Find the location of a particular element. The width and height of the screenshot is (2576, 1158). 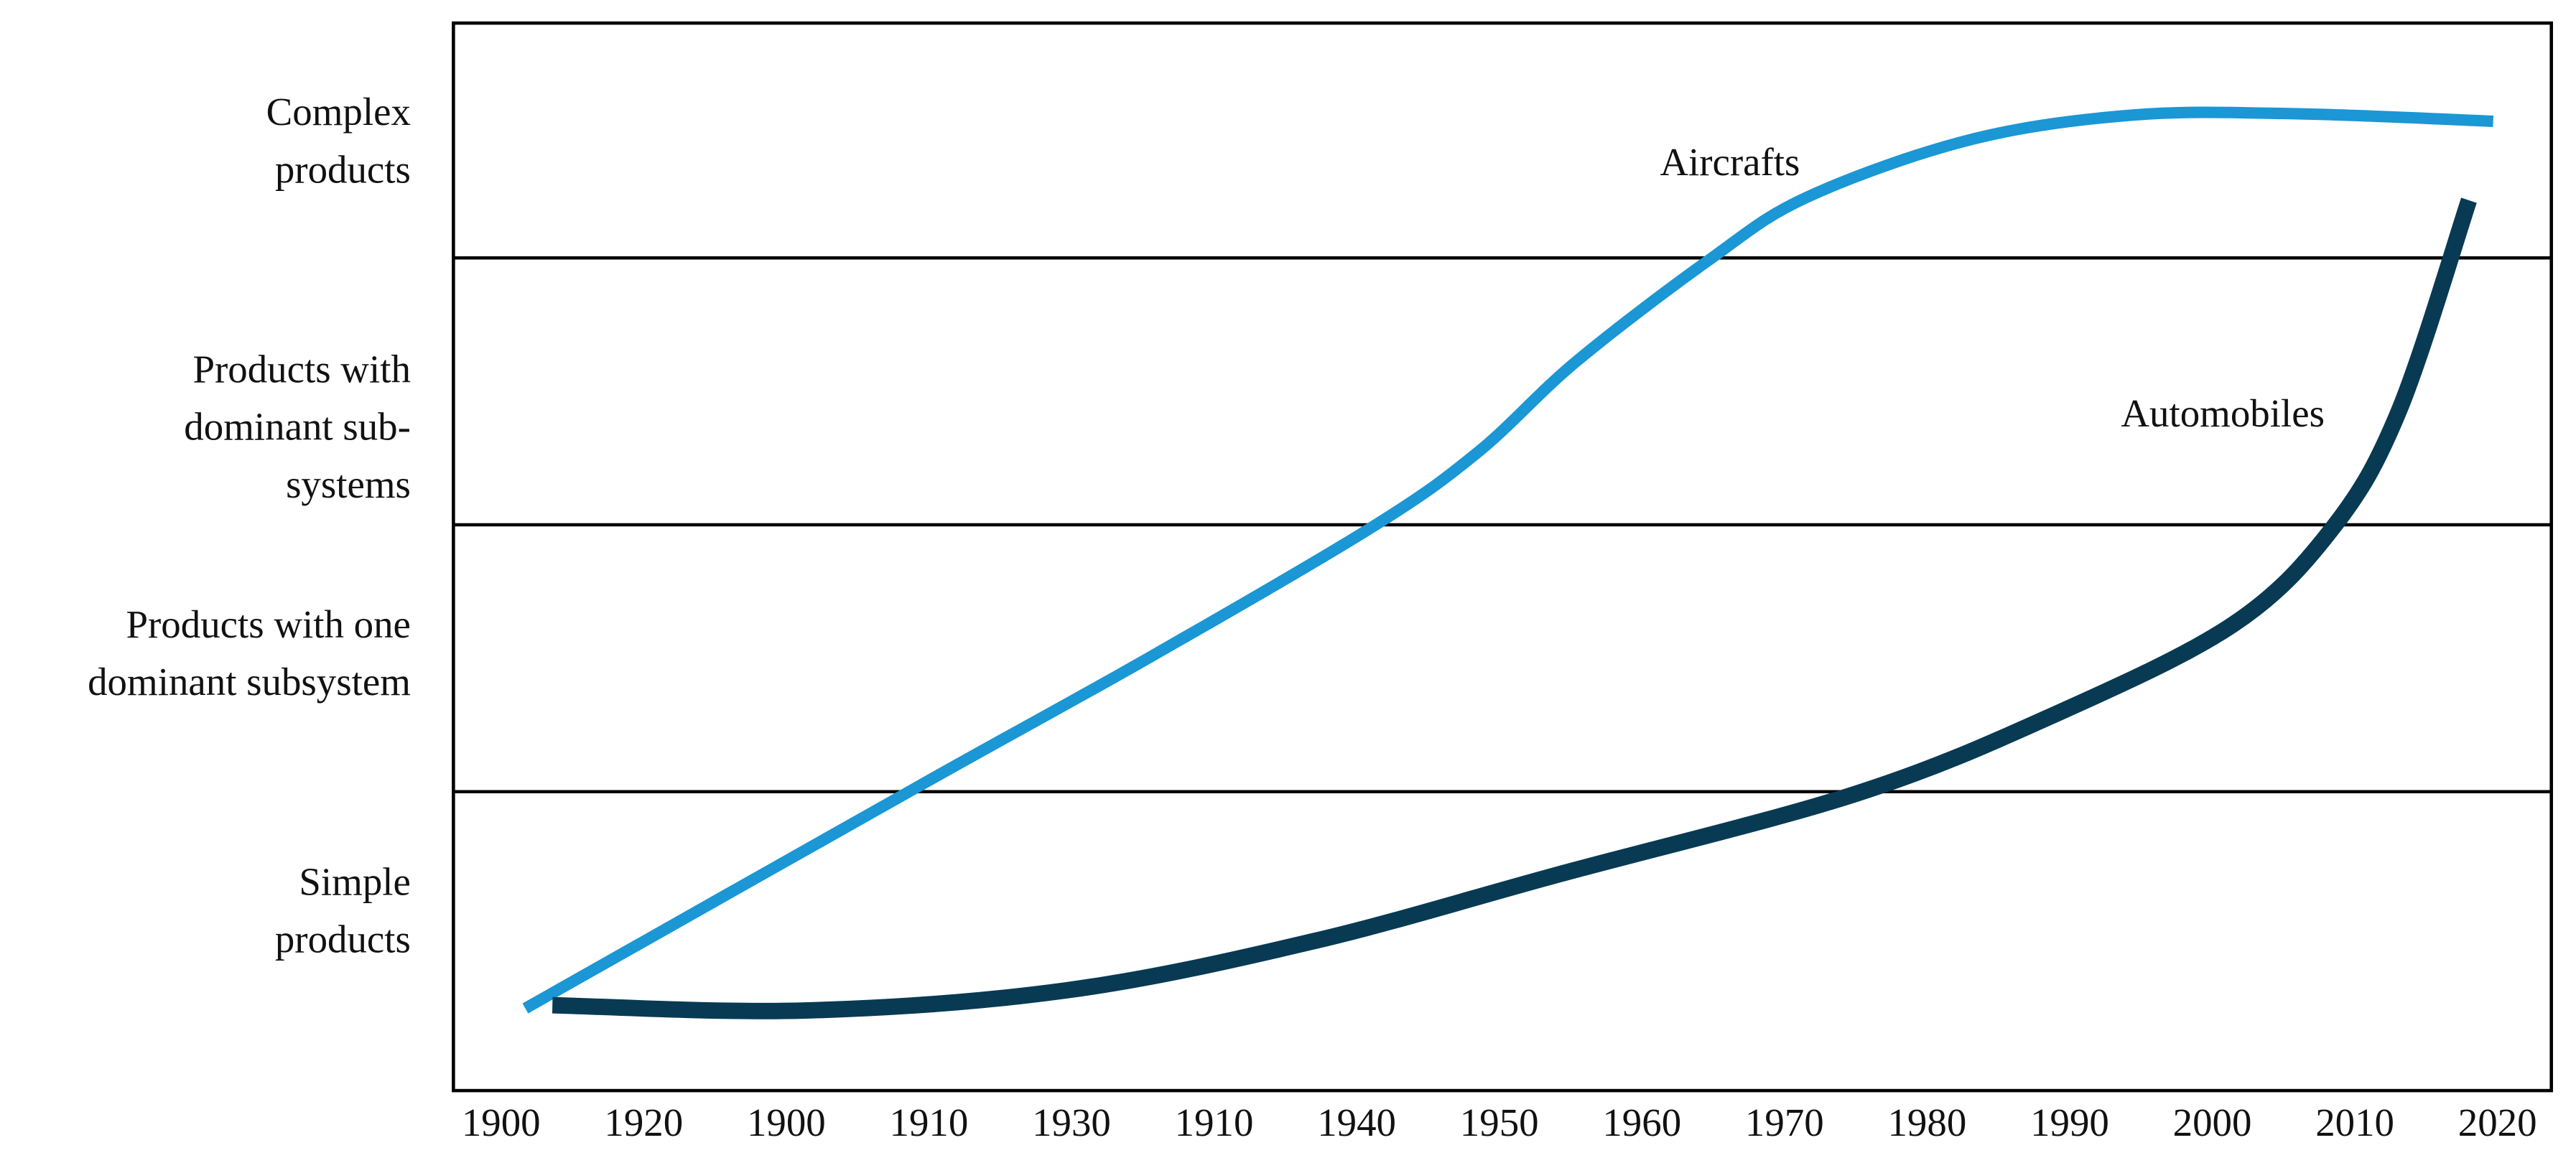

band-label: dominant subsystem is located at coordinates (249, 682).